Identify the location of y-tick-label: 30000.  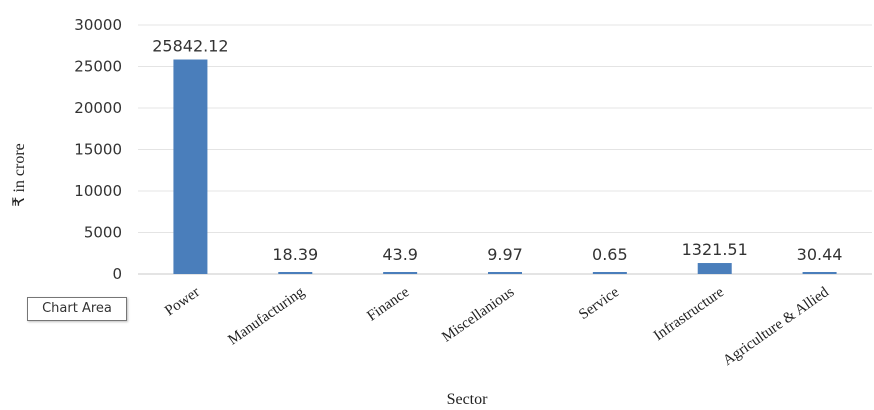
(98, 25).